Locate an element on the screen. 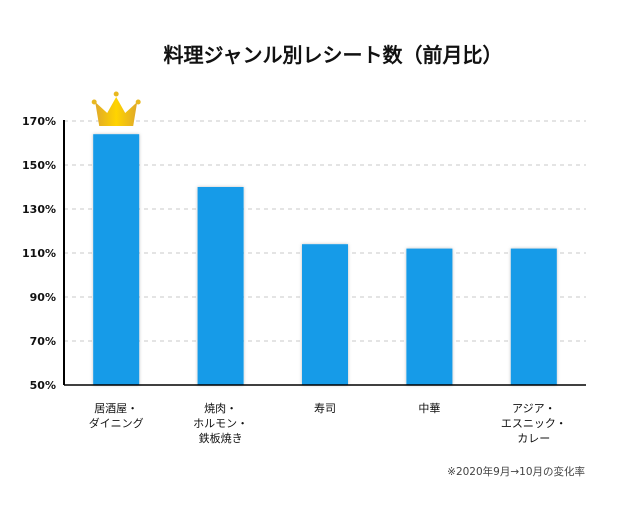  x-tick-label: 鉄板焼き is located at coordinates (221, 438).